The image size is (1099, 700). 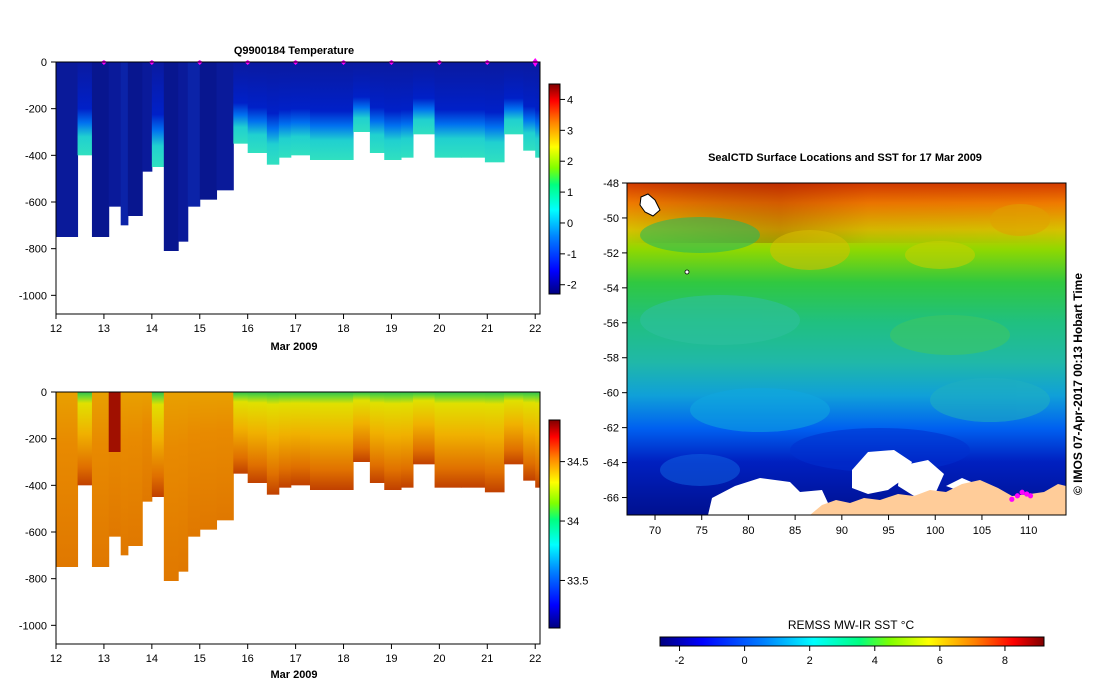 I want to click on map-y-axis: -48 -50 -52 -54 -56 -58 -60 -62 -64 -66, so click(x=615, y=341).